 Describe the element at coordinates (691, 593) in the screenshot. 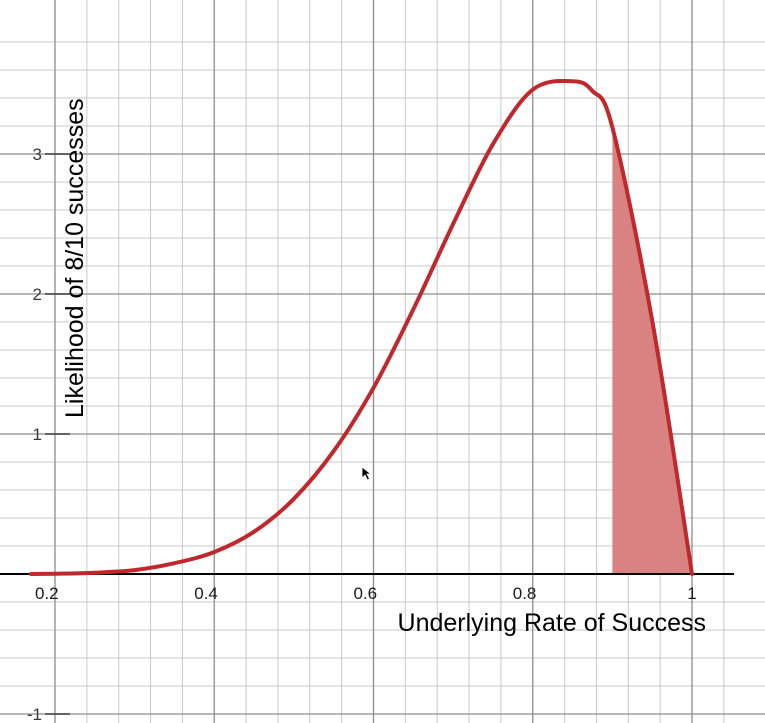

I see `x-tick-label: 1` at that location.